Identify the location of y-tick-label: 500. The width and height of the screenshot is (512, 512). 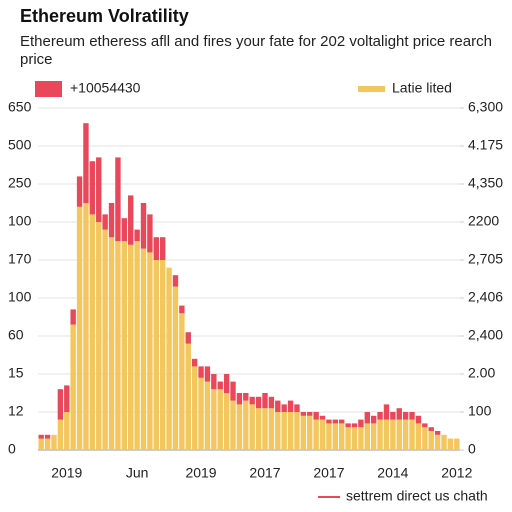
(20, 145).